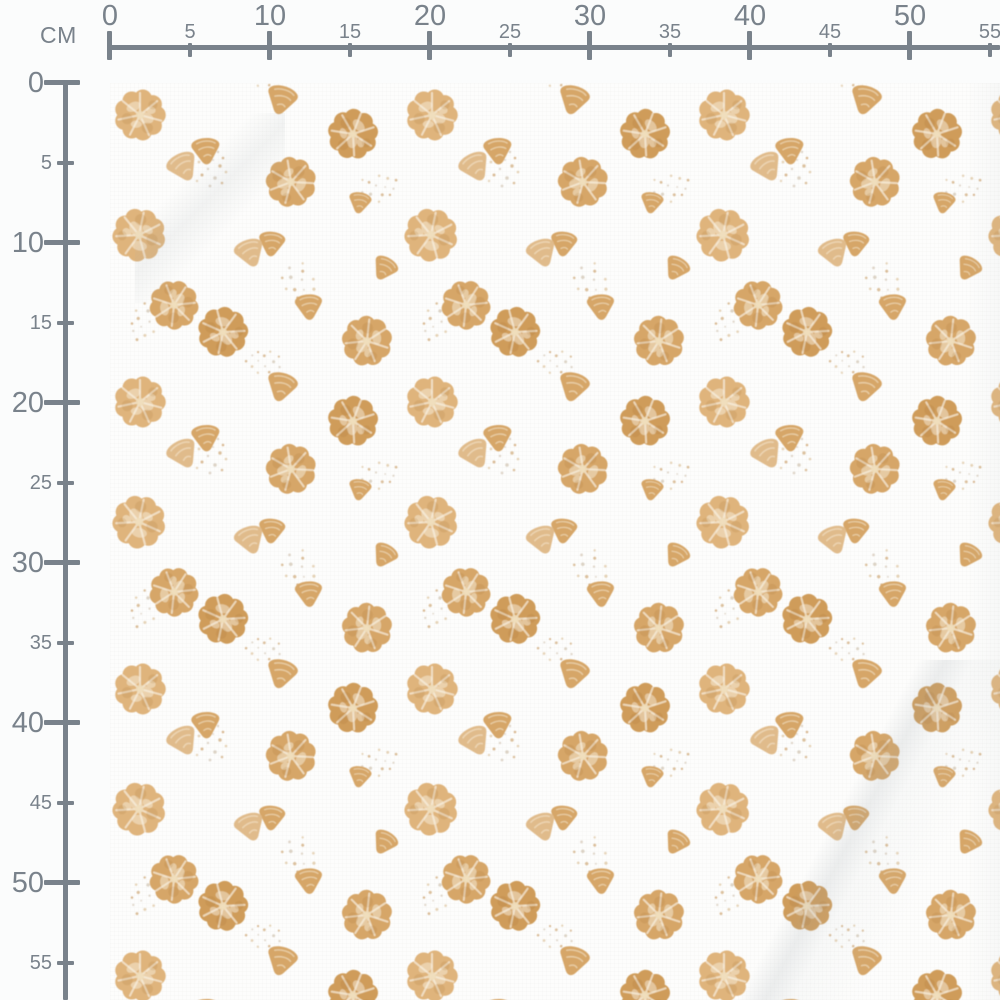 The width and height of the screenshot is (1000, 1000). I want to click on ruler-left-label-minor: 25, so click(40, 483).